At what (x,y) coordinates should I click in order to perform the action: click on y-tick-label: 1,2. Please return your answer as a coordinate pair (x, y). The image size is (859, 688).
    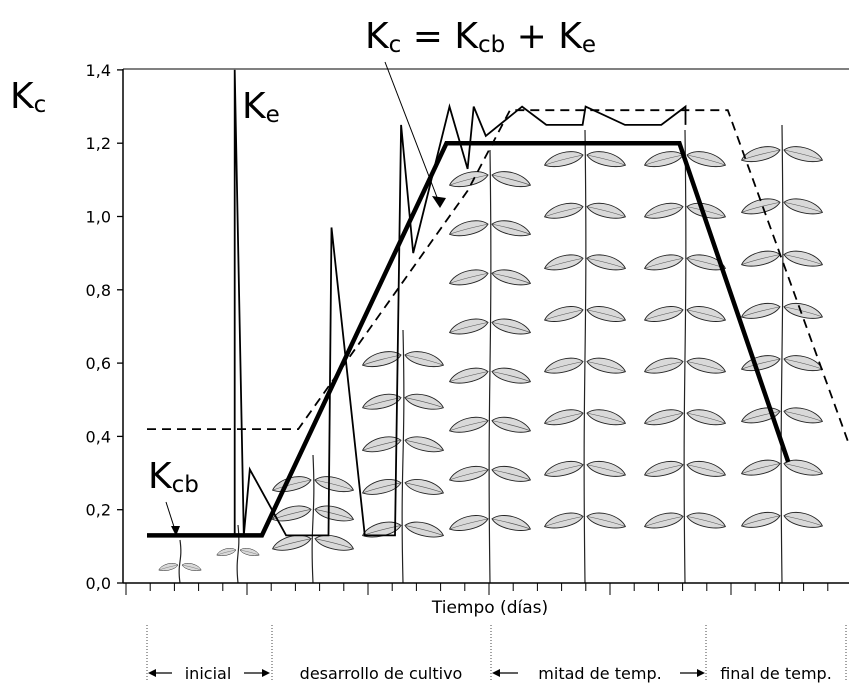
    Looking at the image, I should click on (98, 143).